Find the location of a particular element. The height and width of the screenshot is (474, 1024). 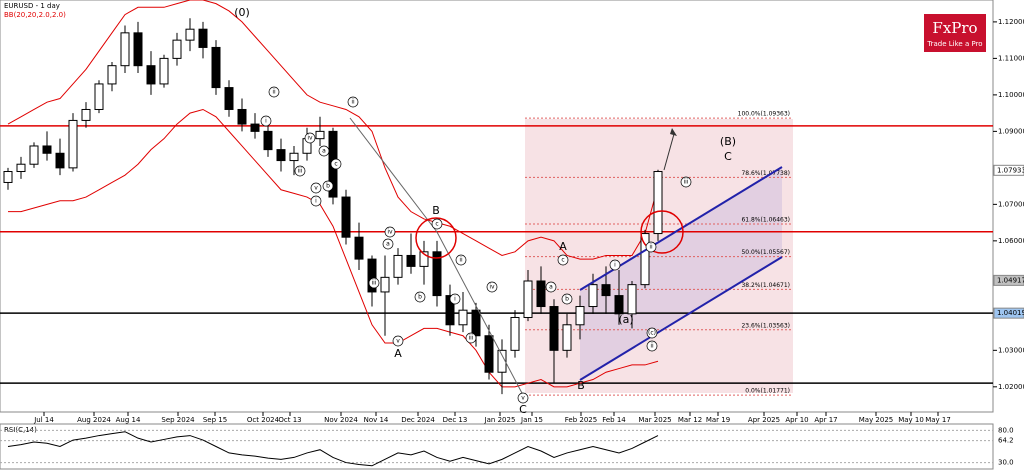

logo: FxPro is located at coordinates (954, 28).